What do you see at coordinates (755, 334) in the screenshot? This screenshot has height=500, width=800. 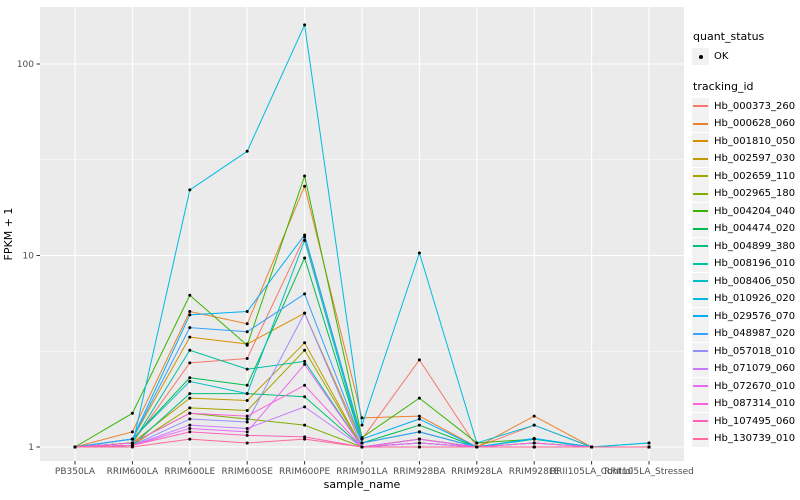 I see `legend-item-label: Hb_048987_020` at bounding box center [755, 334].